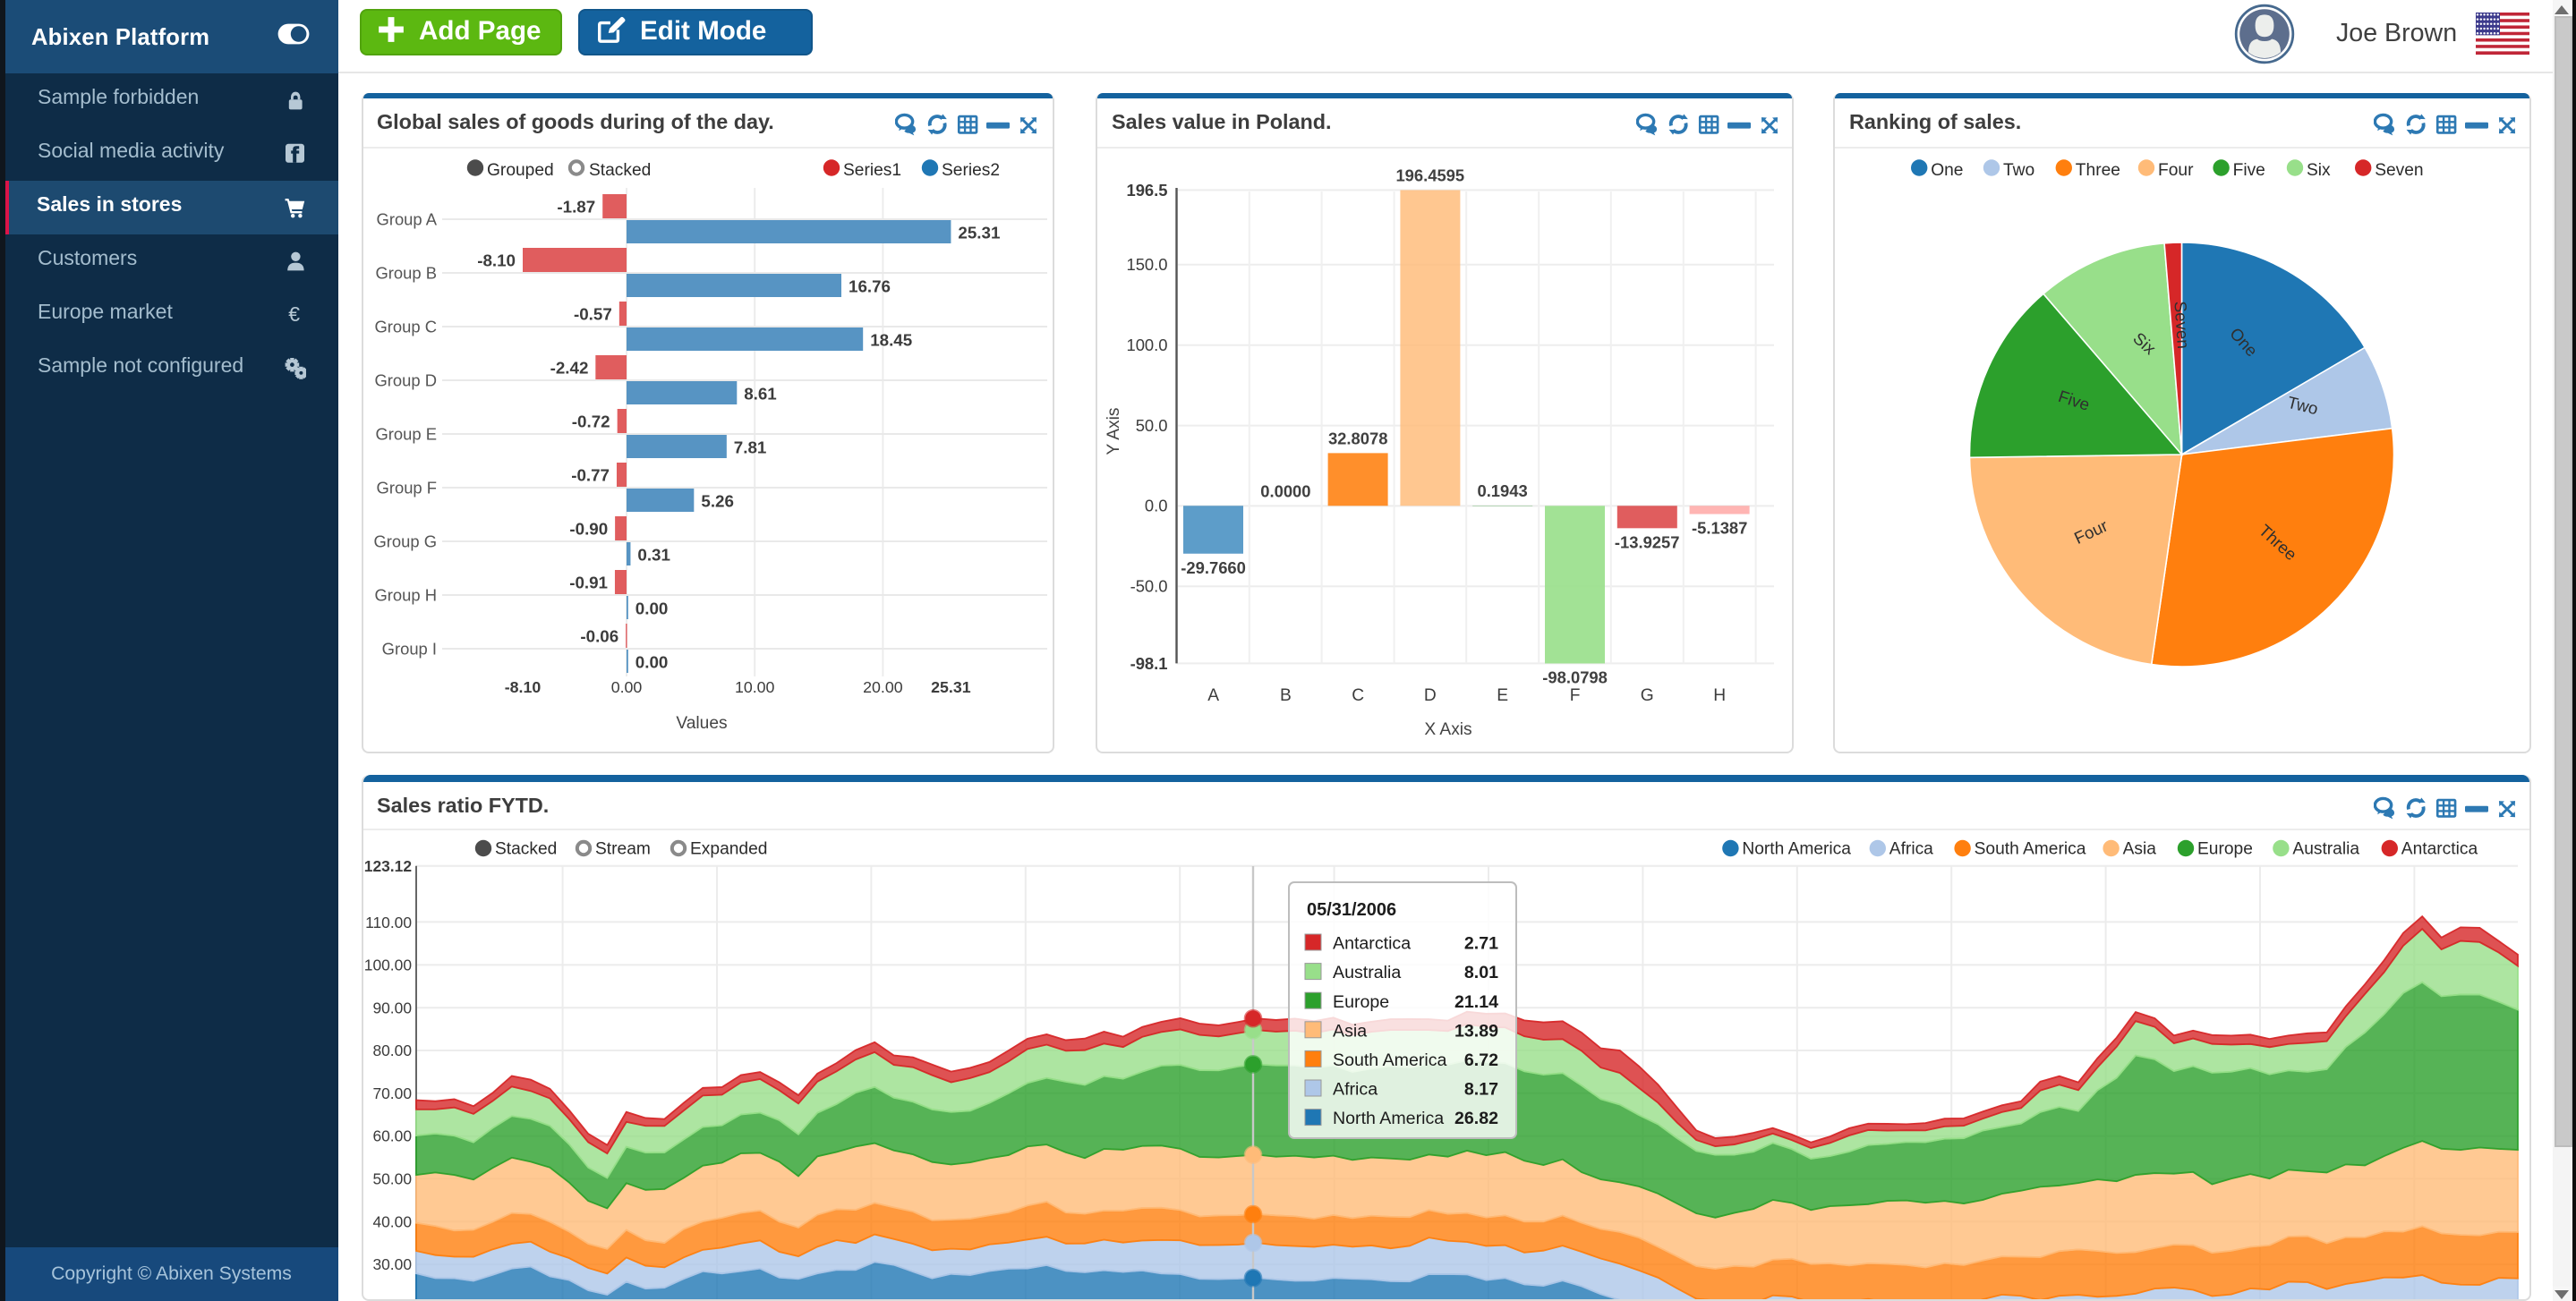 The height and width of the screenshot is (1301, 2576). What do you see at coordinates (1480, 1060) in the screenshot?
I see `svg-text: 6.72` at bounding box center [1480, 1060].